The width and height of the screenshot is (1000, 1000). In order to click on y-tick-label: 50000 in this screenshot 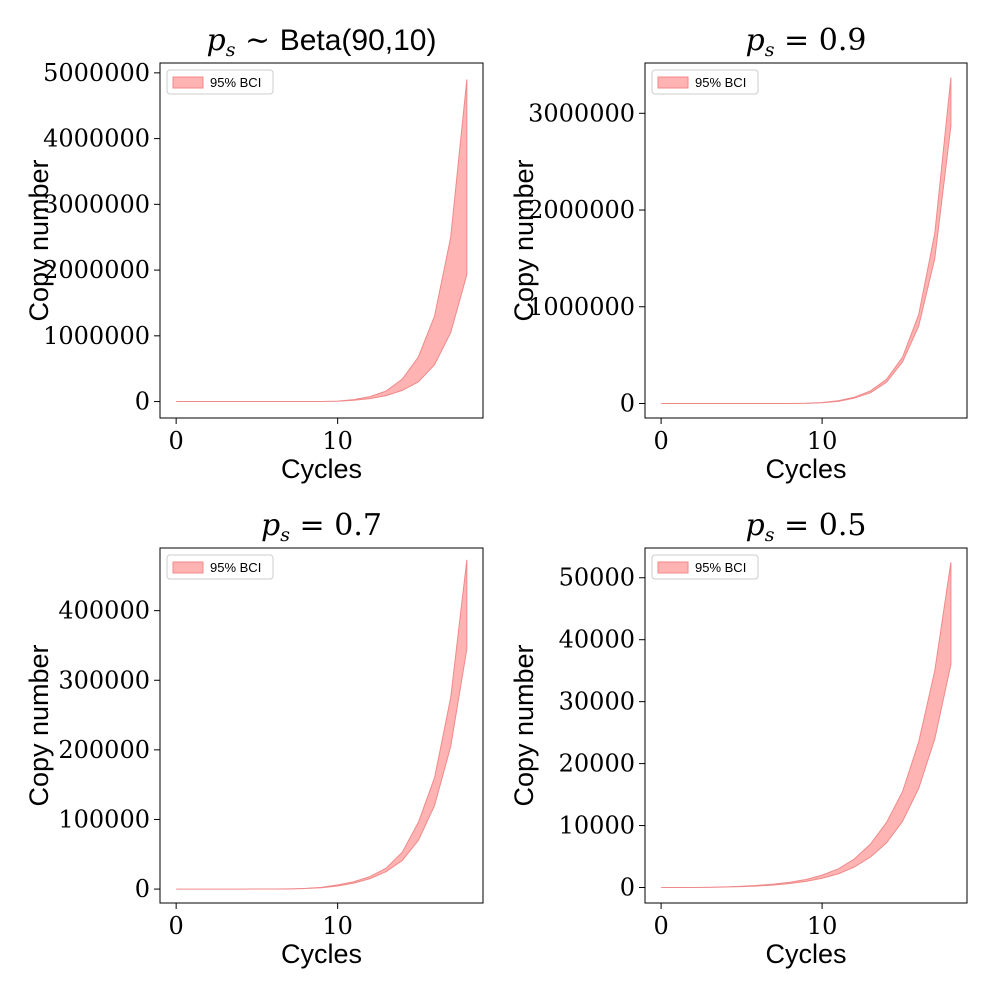, I will do `click(597, 578)`.